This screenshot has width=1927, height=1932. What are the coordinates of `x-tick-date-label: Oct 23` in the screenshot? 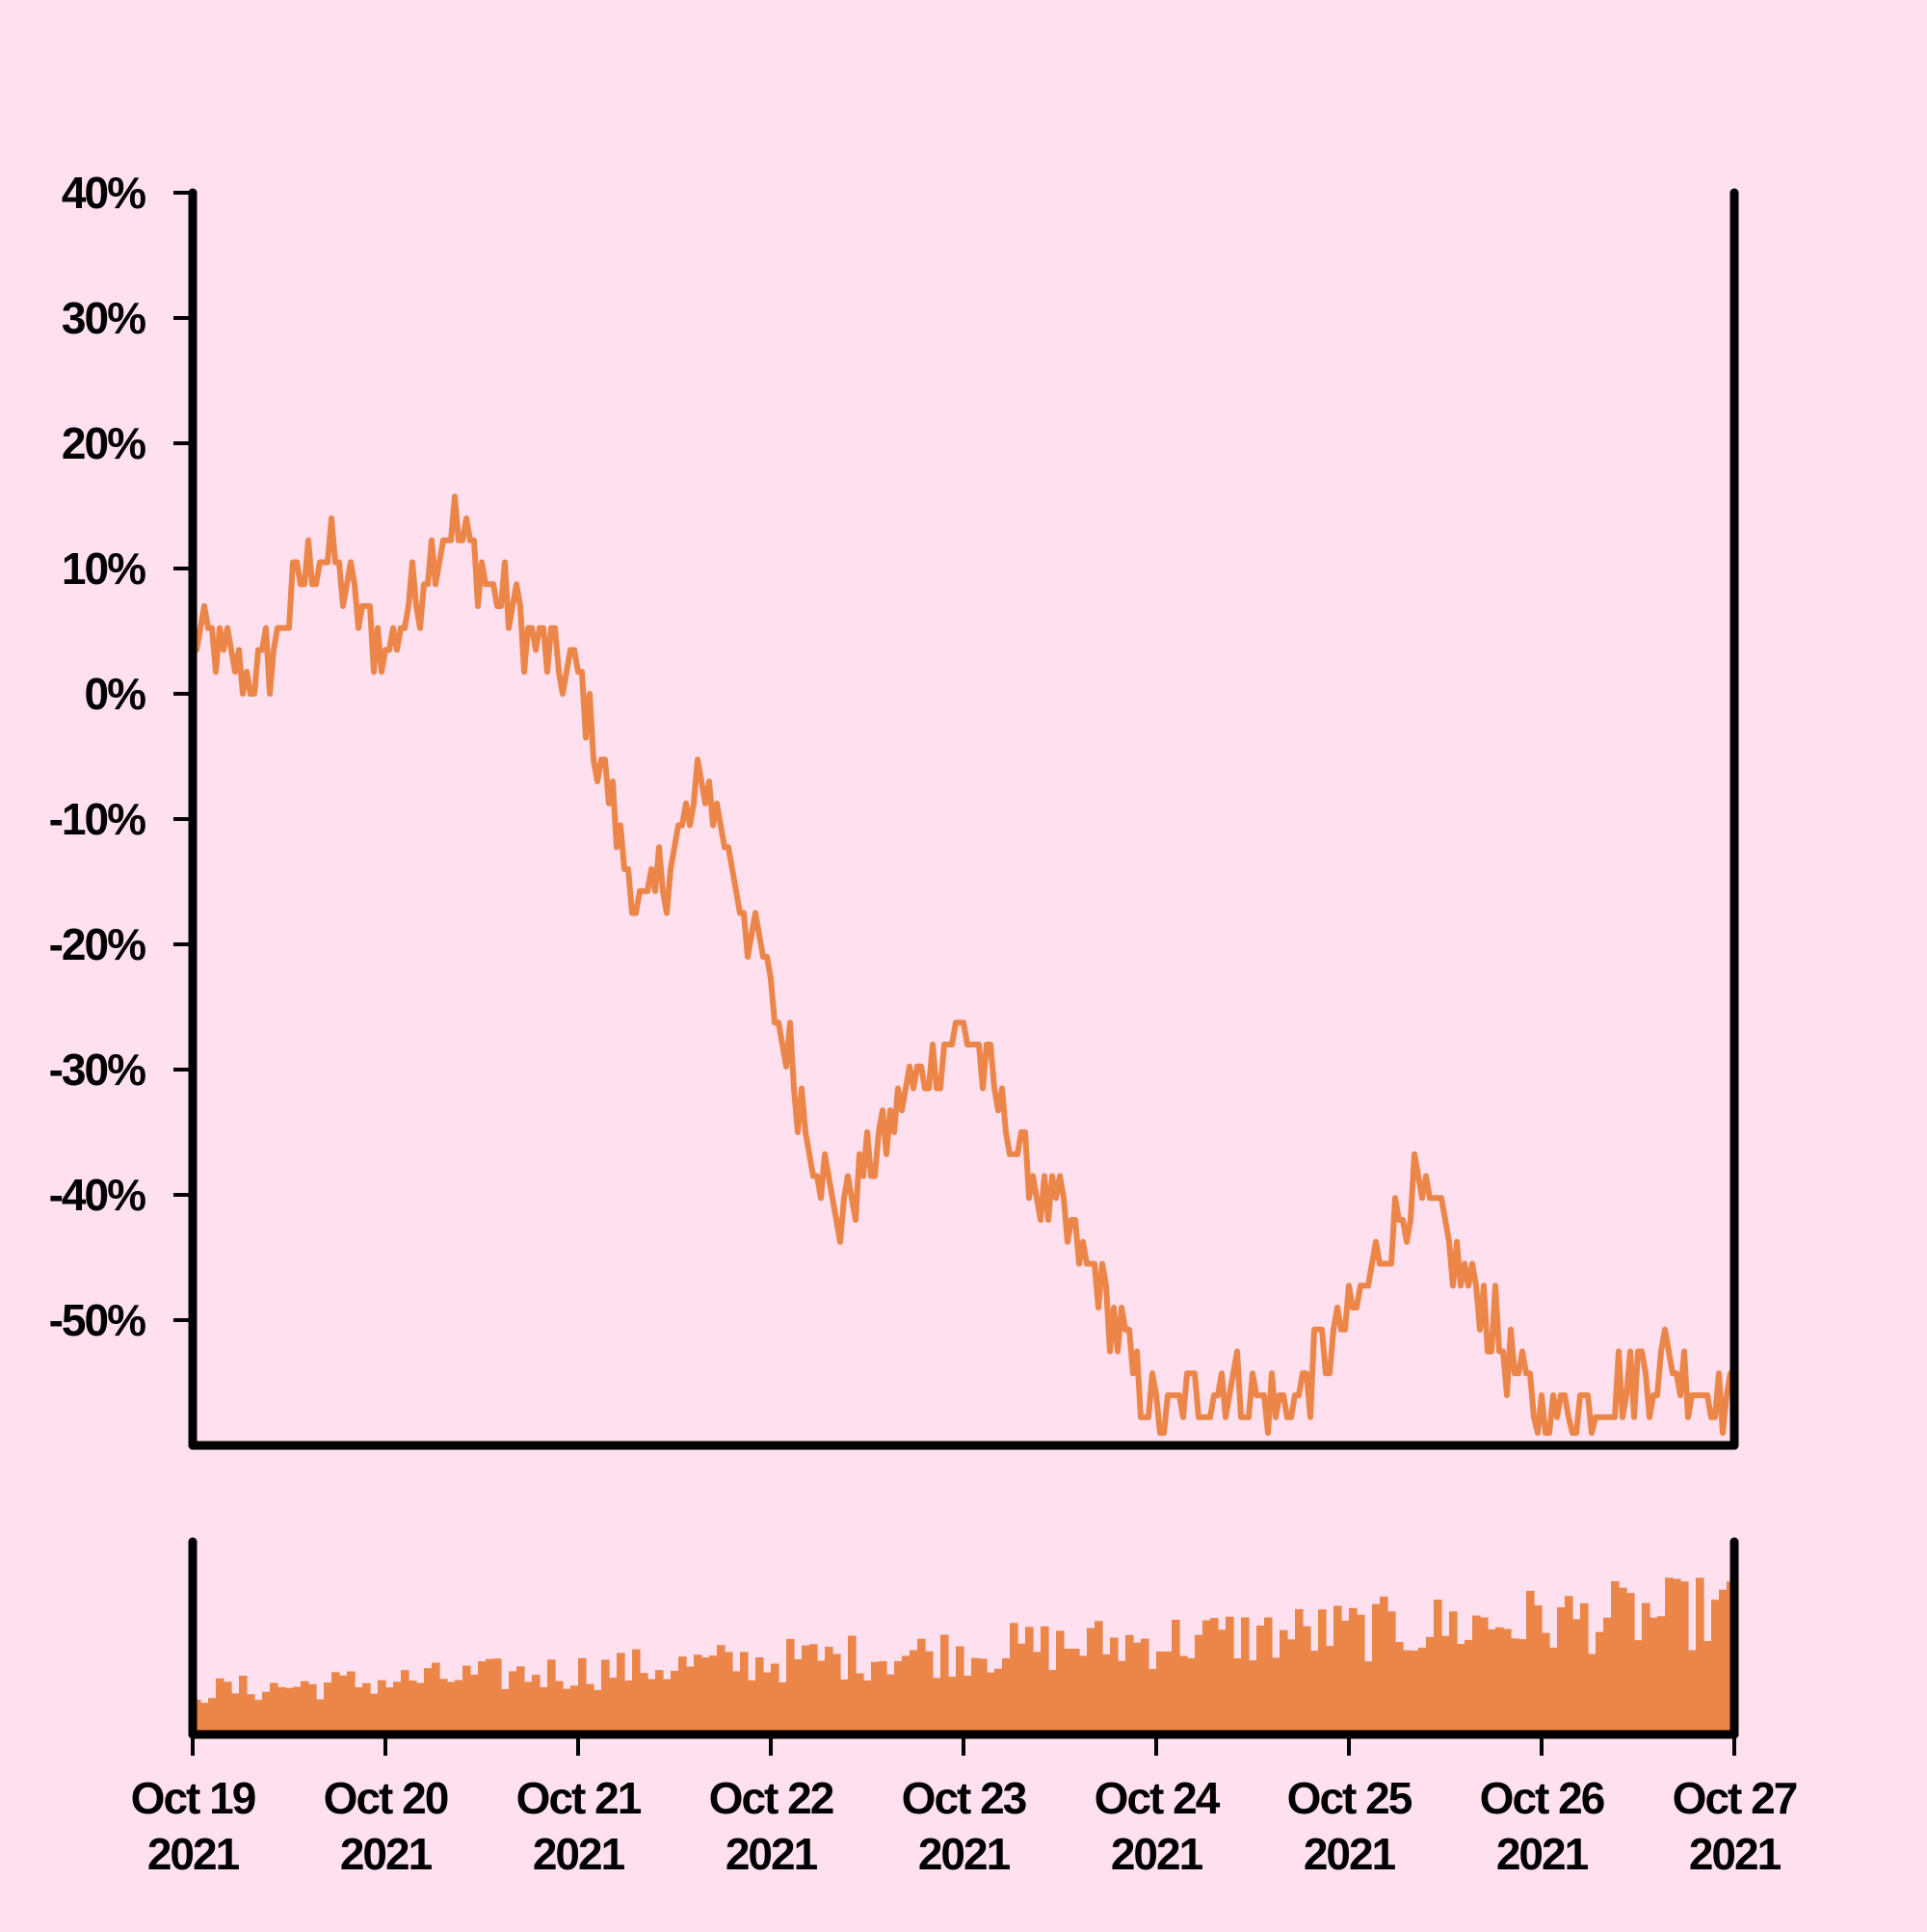 It's located at (964, 1798).